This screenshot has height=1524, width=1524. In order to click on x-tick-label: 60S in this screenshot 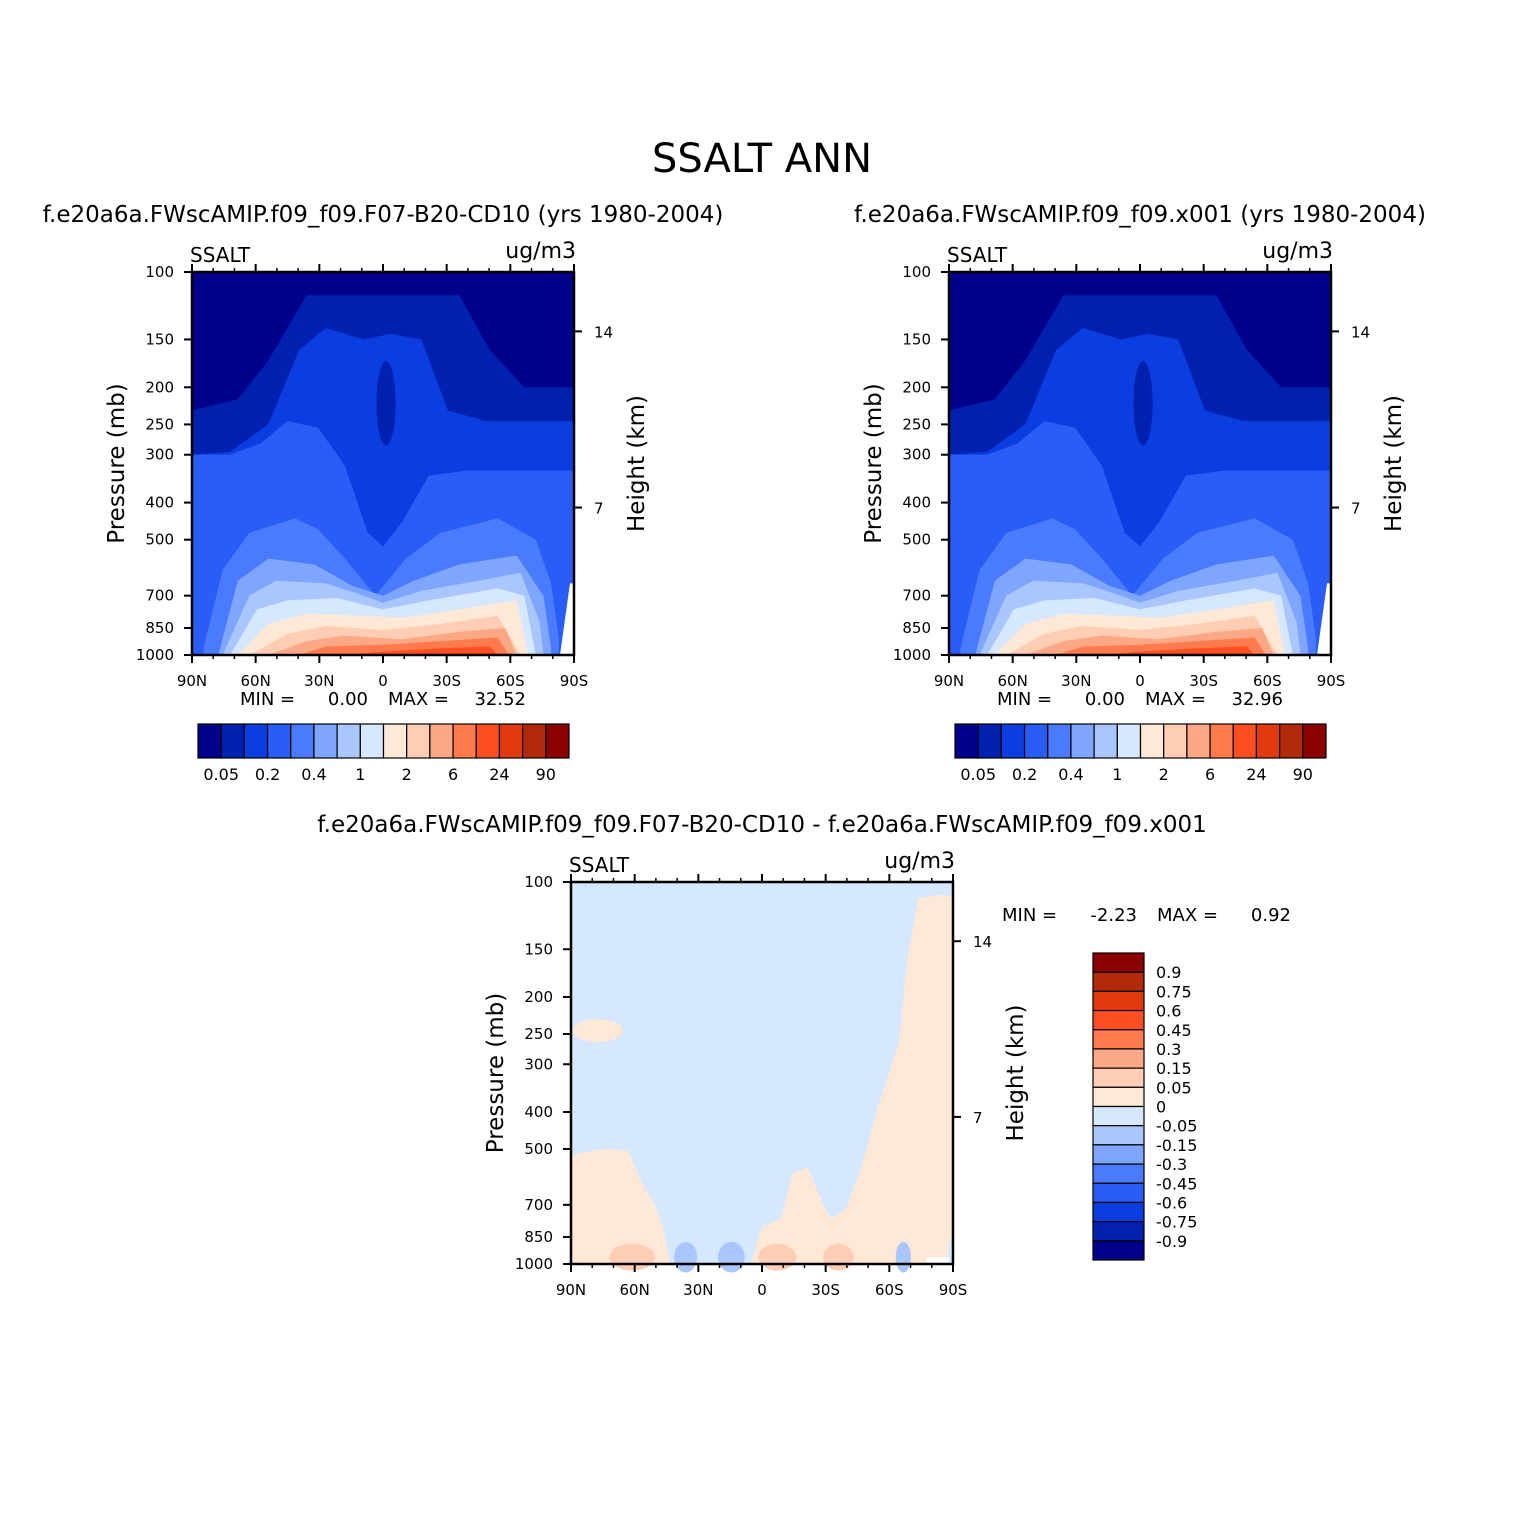, I will do `click(510, 681)`.